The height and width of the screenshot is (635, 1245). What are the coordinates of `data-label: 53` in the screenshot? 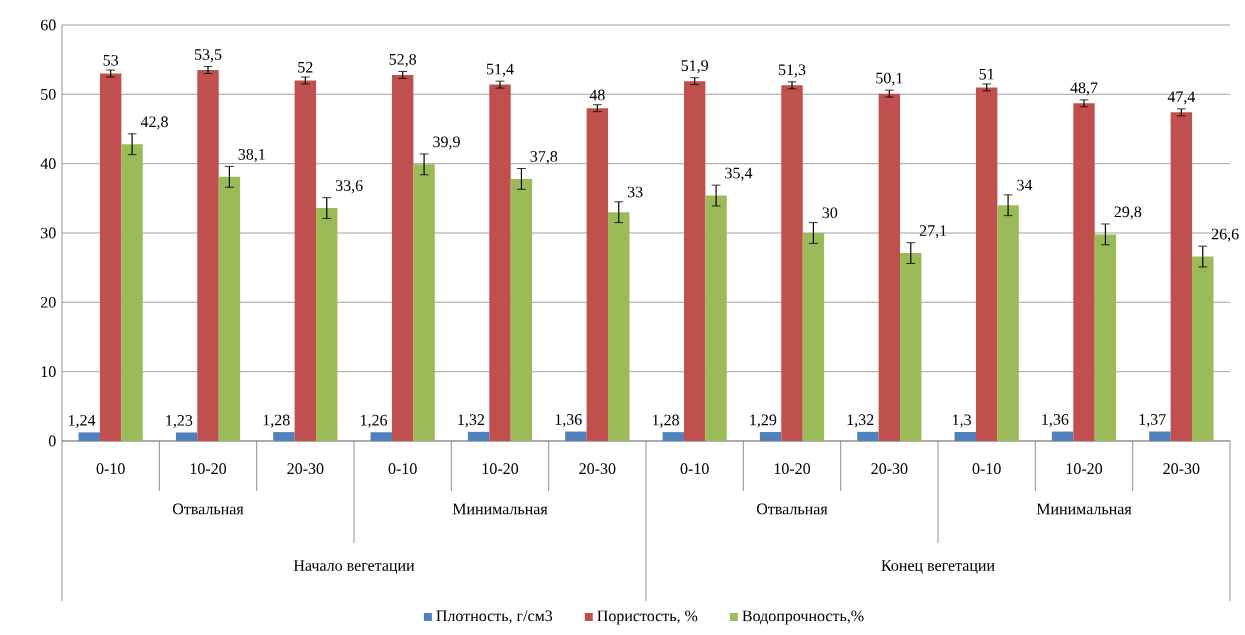 It's located at (111, 60).